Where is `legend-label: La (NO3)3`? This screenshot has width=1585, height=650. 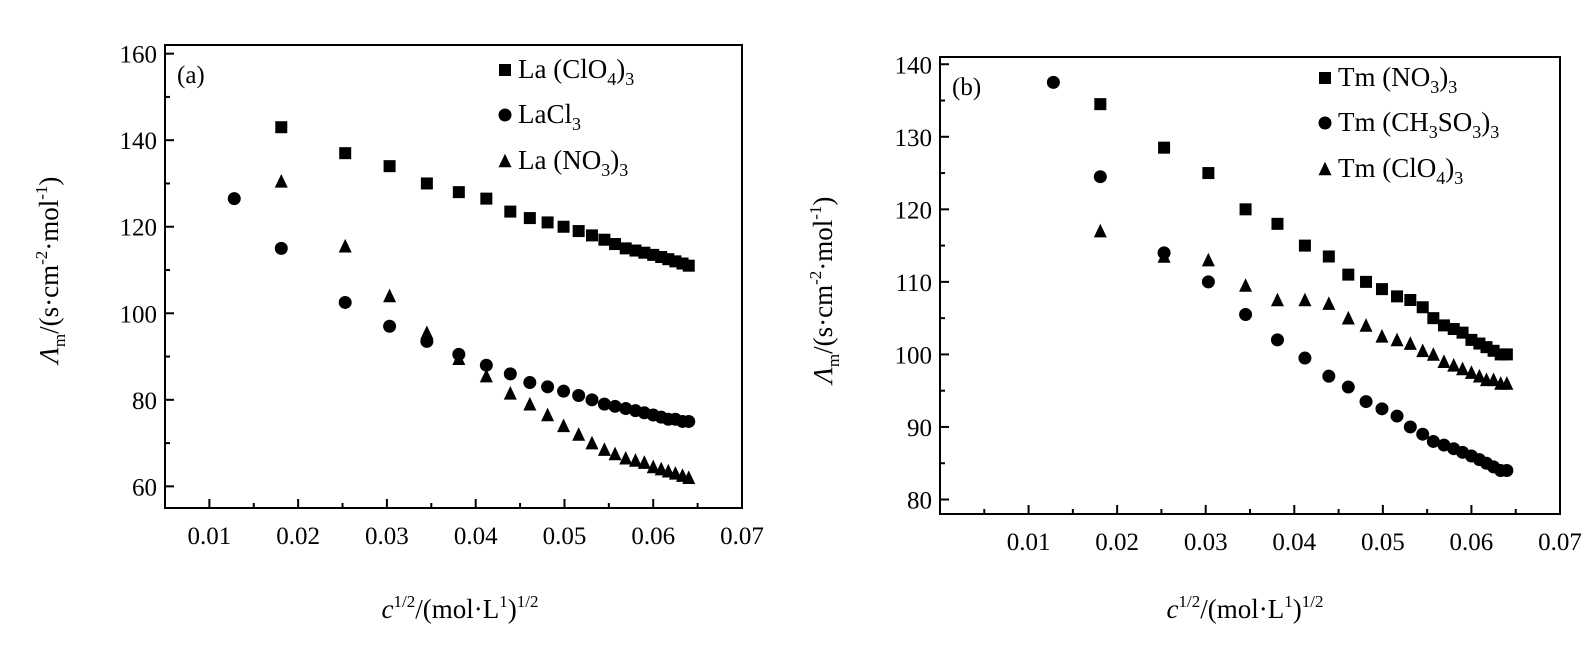 legend-label: La (NO3)3 is located at coordinates (573, 162).